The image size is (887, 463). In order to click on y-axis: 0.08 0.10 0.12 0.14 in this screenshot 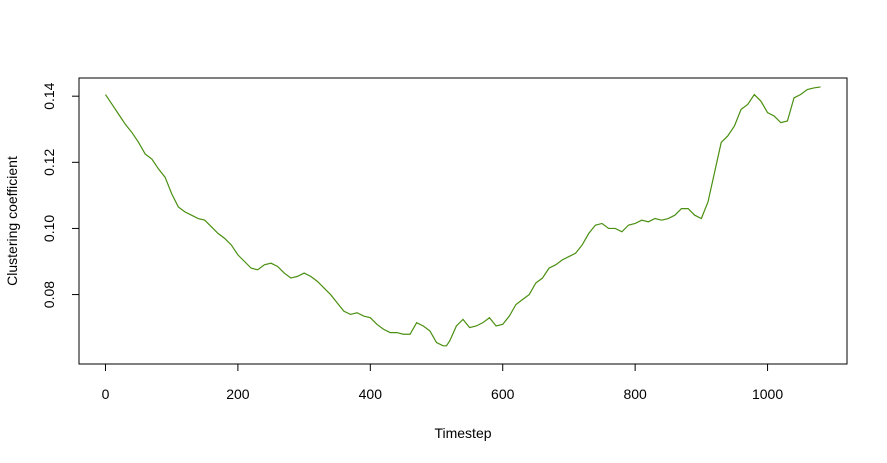, I will do `click(60, 195)`.